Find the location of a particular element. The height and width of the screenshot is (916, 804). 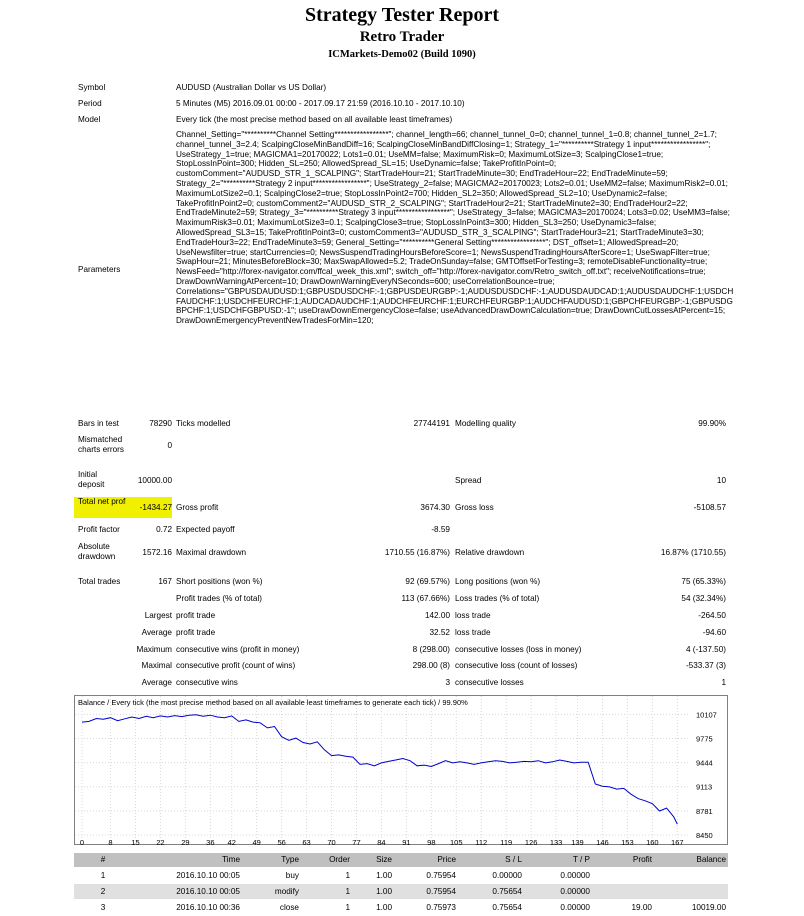

x-tick-label: 36 is located at coordinates (210, 842).